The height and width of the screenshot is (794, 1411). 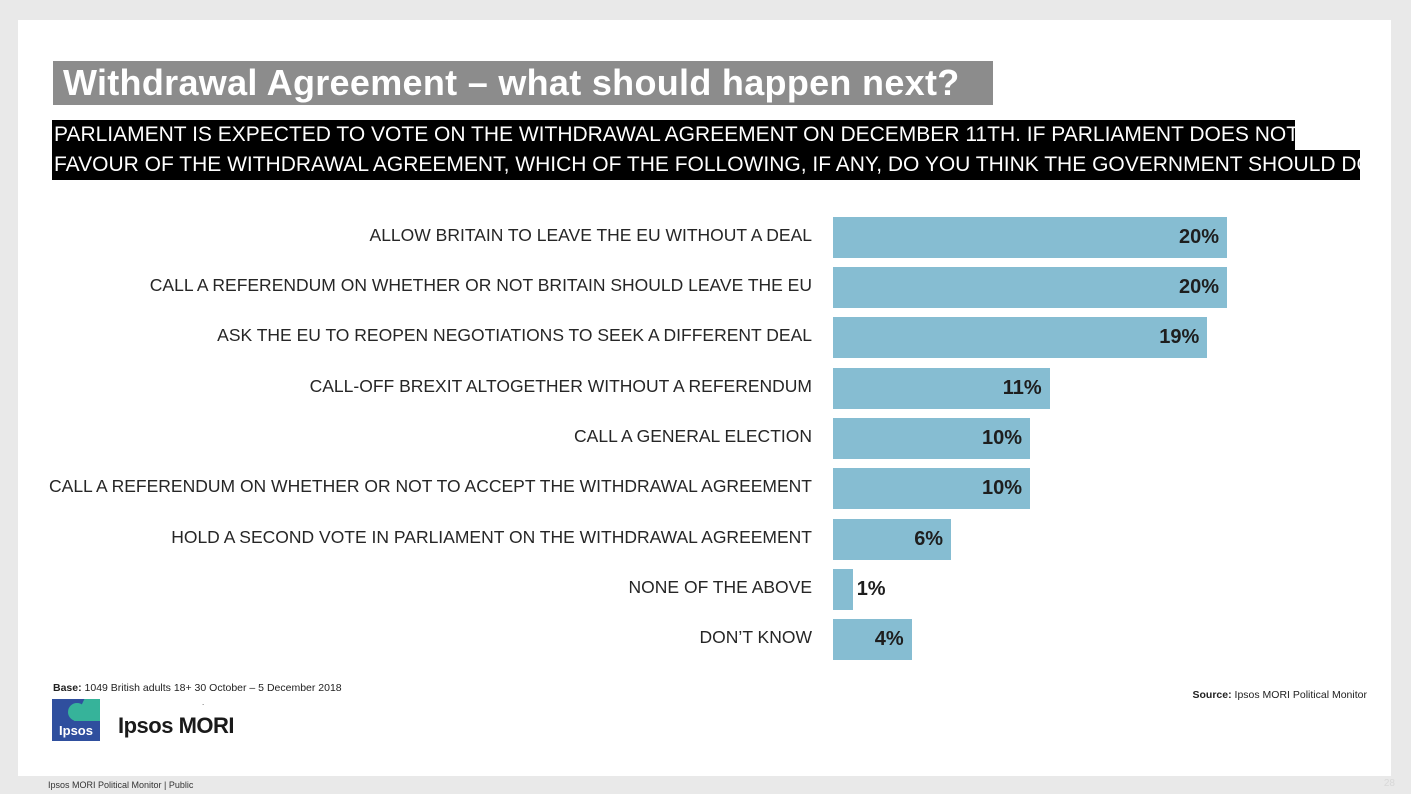 I want to click on ipsos-logo-icon: Ipsos, so click(x=76, y=720).